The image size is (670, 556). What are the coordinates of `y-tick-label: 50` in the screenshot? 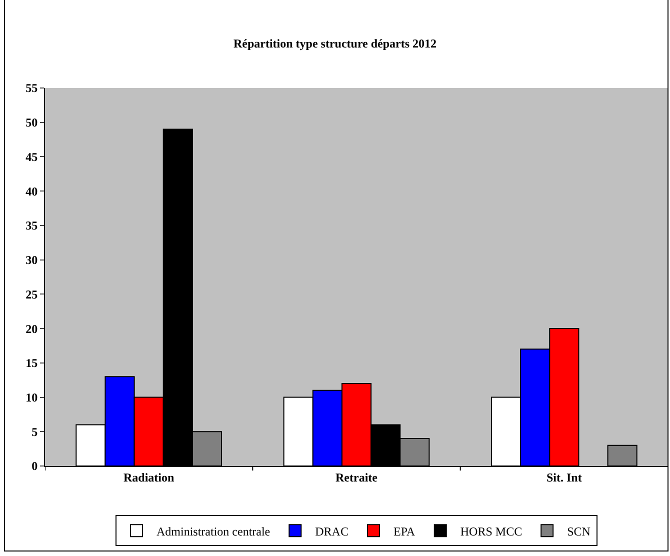 It's located at (32, 123).